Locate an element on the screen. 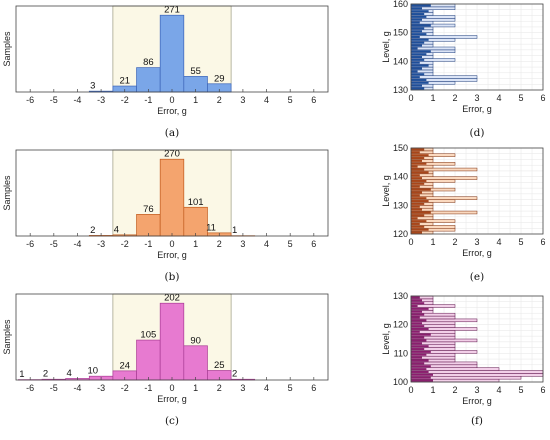 The width and height of the screenshot is (550, 440). y-tick-label-150: 150 is located at coordinates (400, 148).